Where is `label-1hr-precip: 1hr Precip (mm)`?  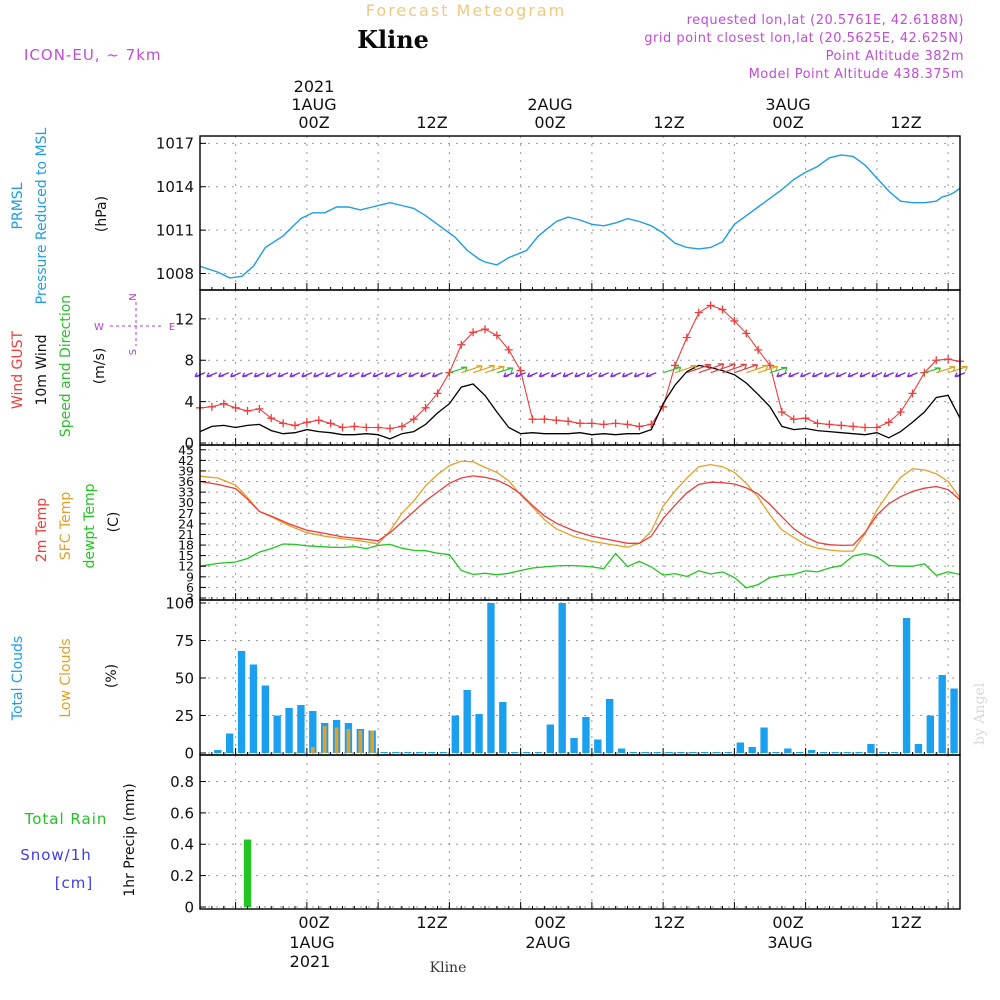 label-1hr-precip: 1hr Precip (mm) is located at coordinates (130, 839).